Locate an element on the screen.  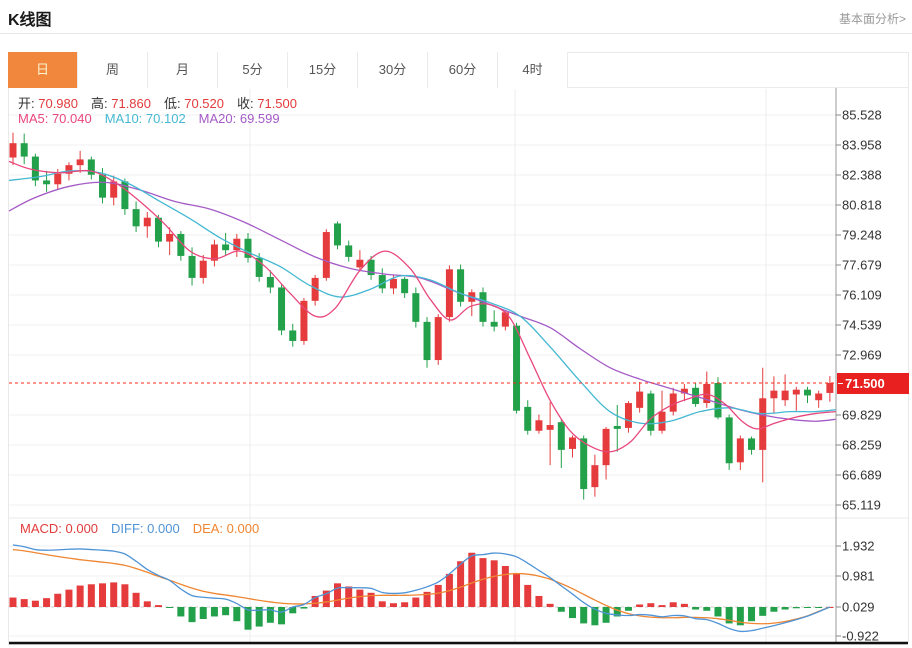
price-tick: 77.679 is located at coordinates (862, 265).